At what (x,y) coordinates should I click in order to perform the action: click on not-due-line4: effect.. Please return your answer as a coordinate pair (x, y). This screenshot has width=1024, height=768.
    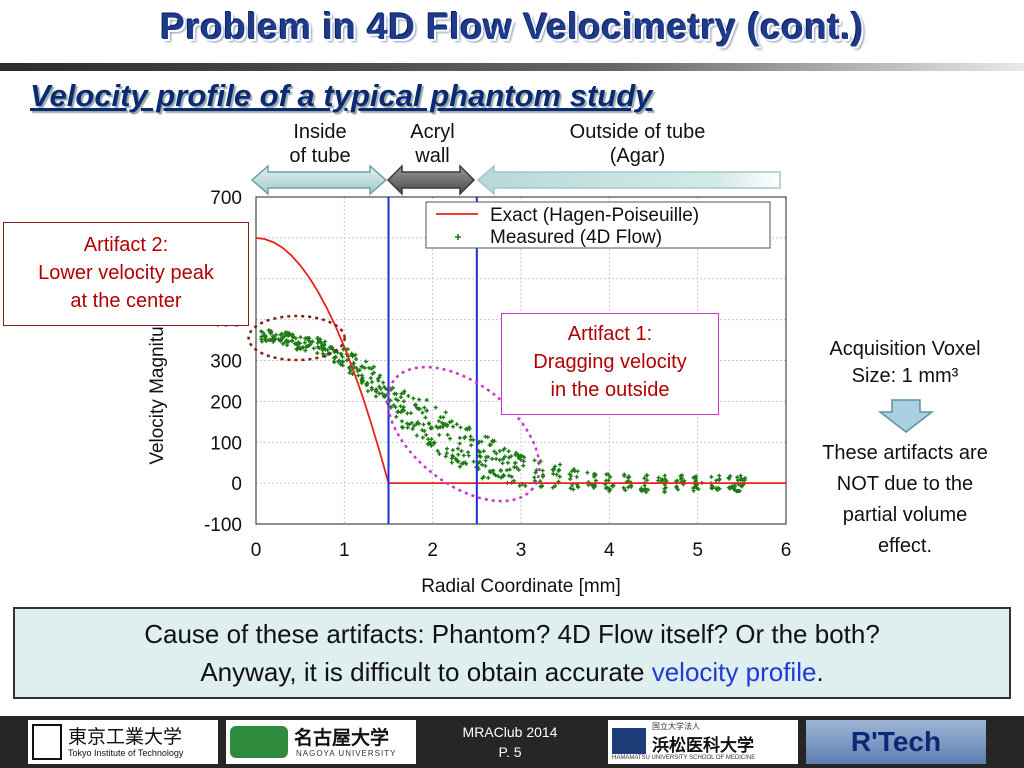
    Looking at the image, I should click on (905, 546).